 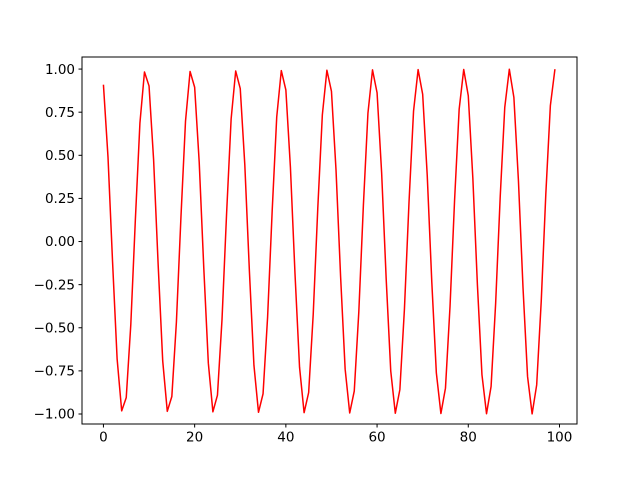 What do you see at coordinates (54, 285) in the screenshot?
I see `y-tick-label: −0.25` at bounding box center [54, 285].